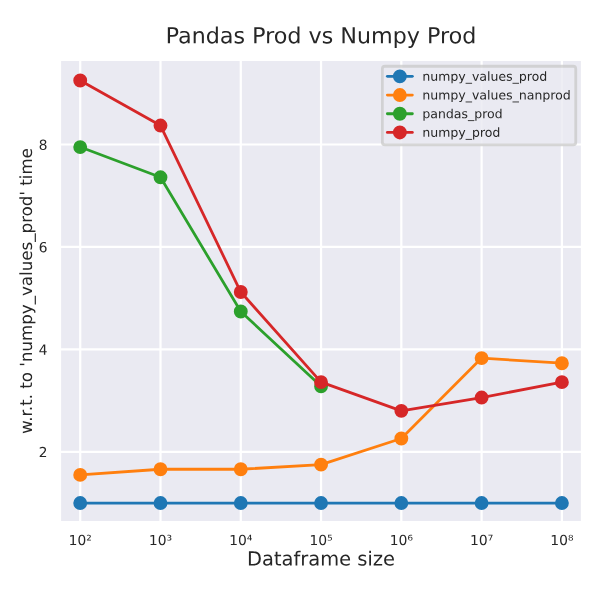 The height and width of the screenshot is (600, 600). What do you see at coordinates (321, 558) in the screenshot?
I see `x-axis-title: Dataframe size` at bounding box center [321, 558].